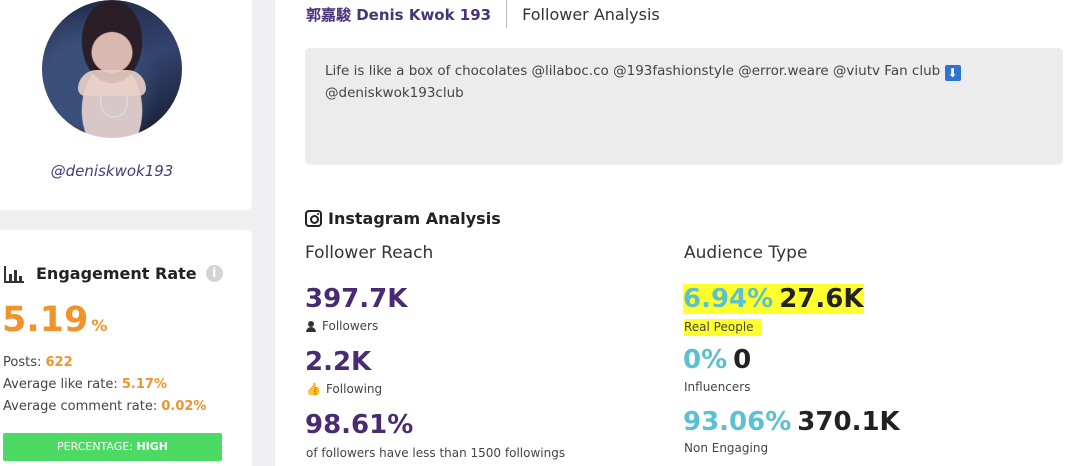 The image size is (1066, 466). What do you see at coordinates (591, 14) in the screenshot?
I see `tab-follower-analysis: Follower Analysis` at bounding box center [591, 14].